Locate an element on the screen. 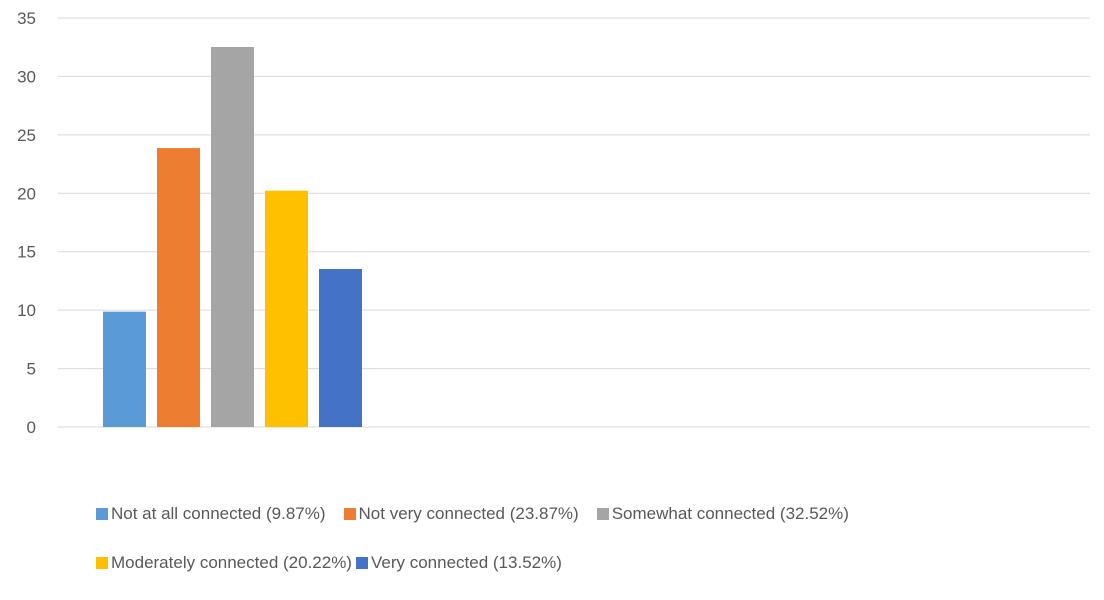  legend-item: Very connected (13.52%) is located at coordinates (458, 563).